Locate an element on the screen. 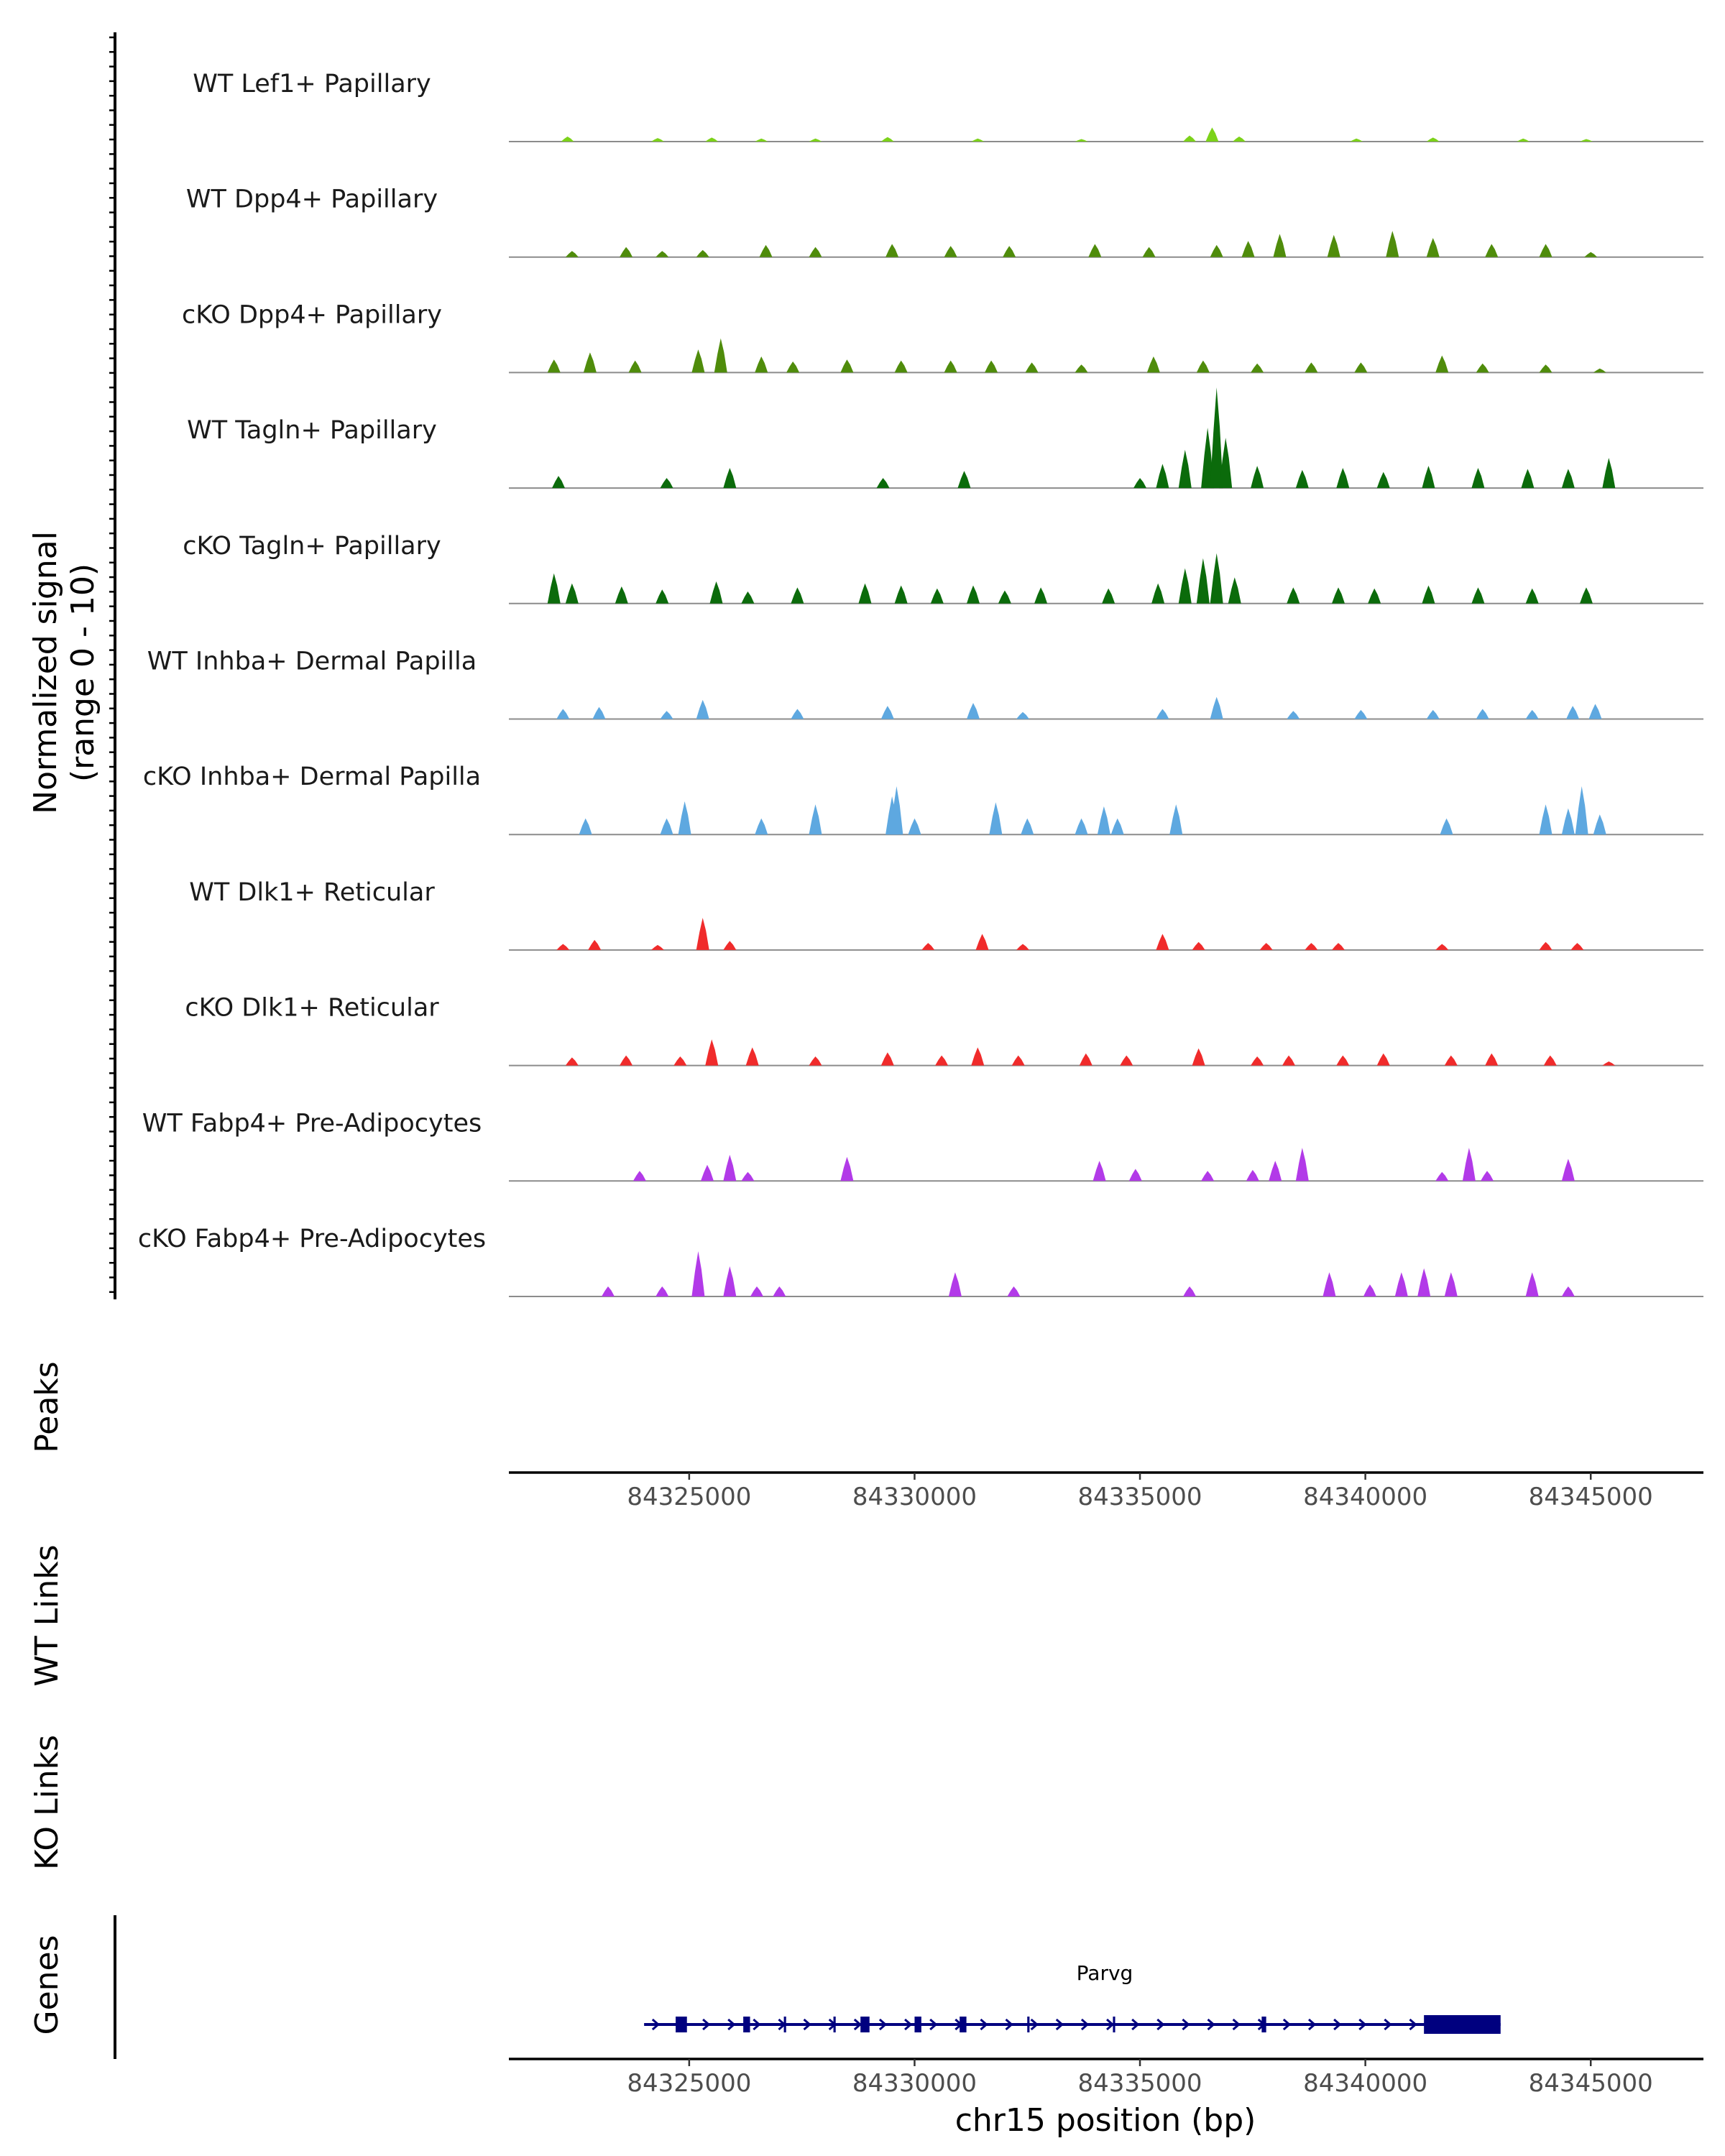  coverage-track-1: WT Lef1+ Papillary is located at coordinates (948, 106).